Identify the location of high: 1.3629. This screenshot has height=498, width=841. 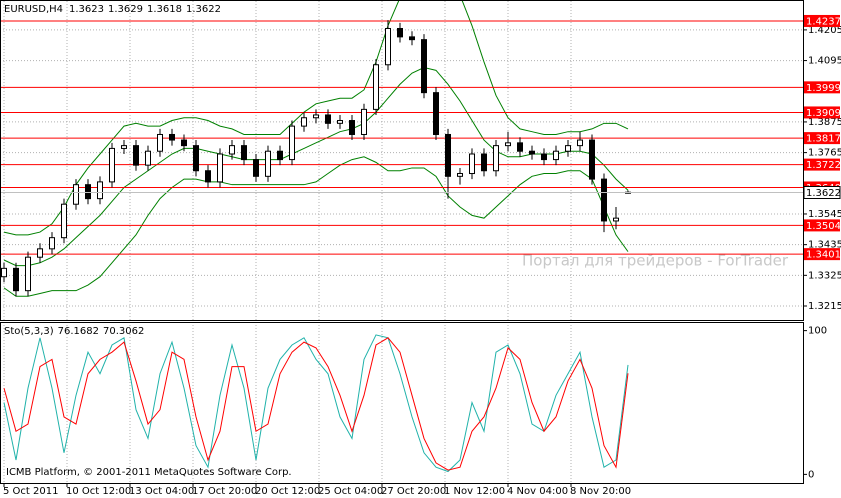
(125, 9).